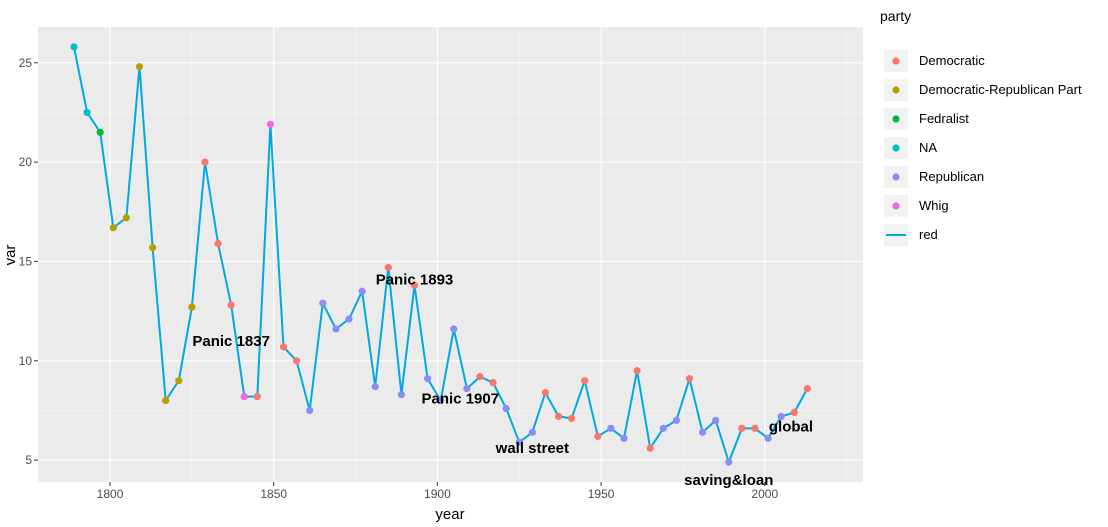 The width and height of the screenshot is (1108, 527). Describe the element at coordinates (415, 279) in the screenshot. I see `annotation-label: Panic 1893` at that location.